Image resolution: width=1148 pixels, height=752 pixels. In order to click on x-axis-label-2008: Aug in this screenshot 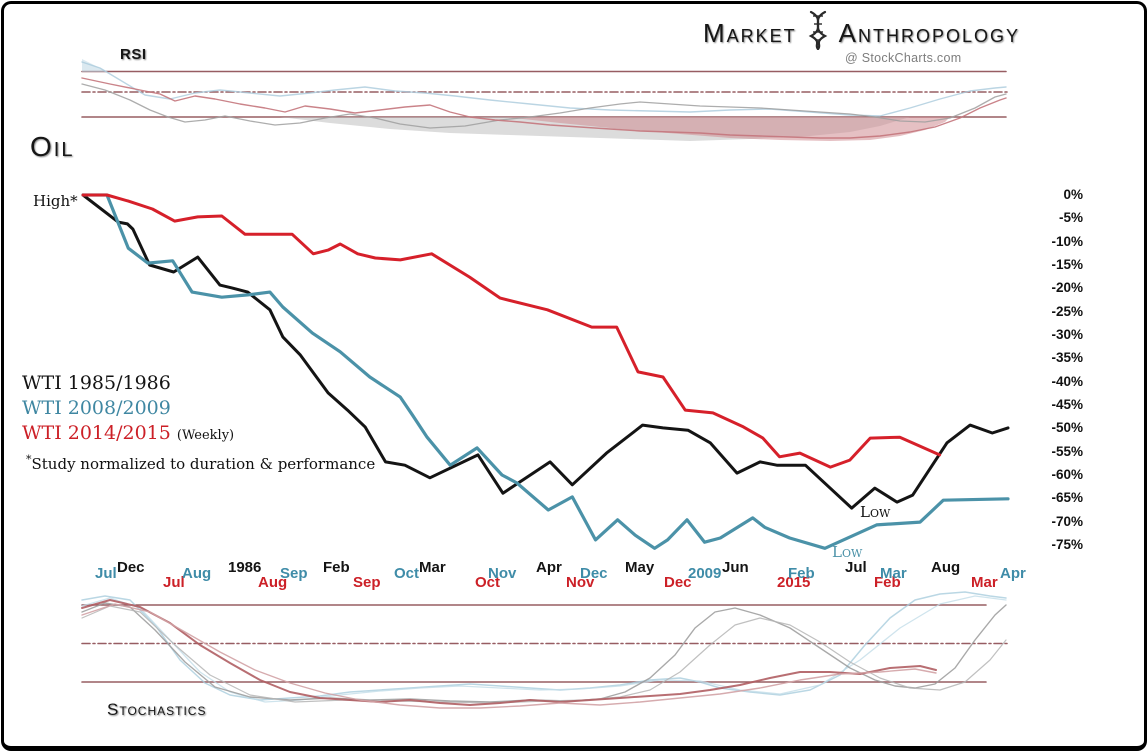, I will do `click(197, 573)`.